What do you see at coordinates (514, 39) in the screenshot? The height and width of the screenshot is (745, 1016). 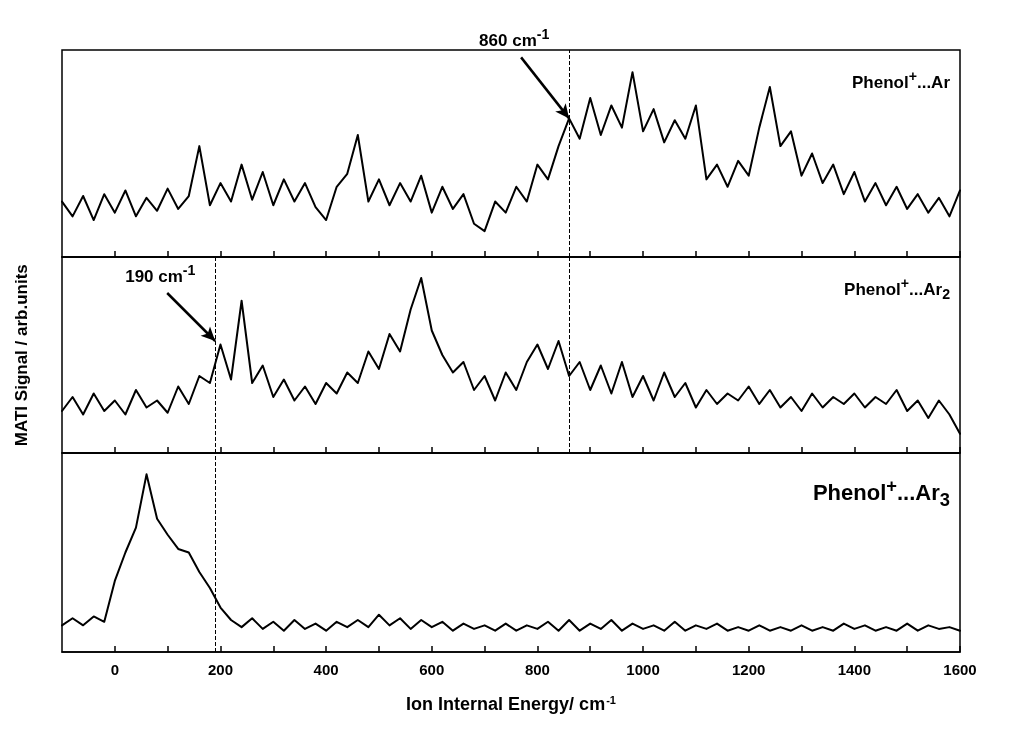 I see `annotation: 860 cm$^{-1}$` at bounding box center [514, 39].